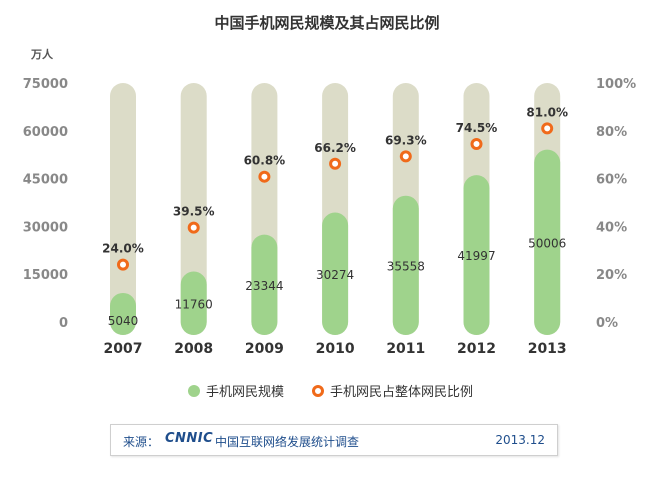 This screenshot has width=654, height=478. I want to click on legend-marker-label: 手机网民占整体网民比例, so click(401, 392).